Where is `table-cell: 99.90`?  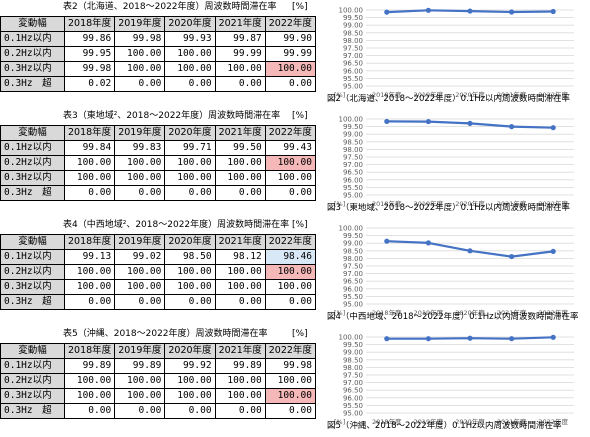 table-cell: 99.90 is located at coordinates (290, 39).